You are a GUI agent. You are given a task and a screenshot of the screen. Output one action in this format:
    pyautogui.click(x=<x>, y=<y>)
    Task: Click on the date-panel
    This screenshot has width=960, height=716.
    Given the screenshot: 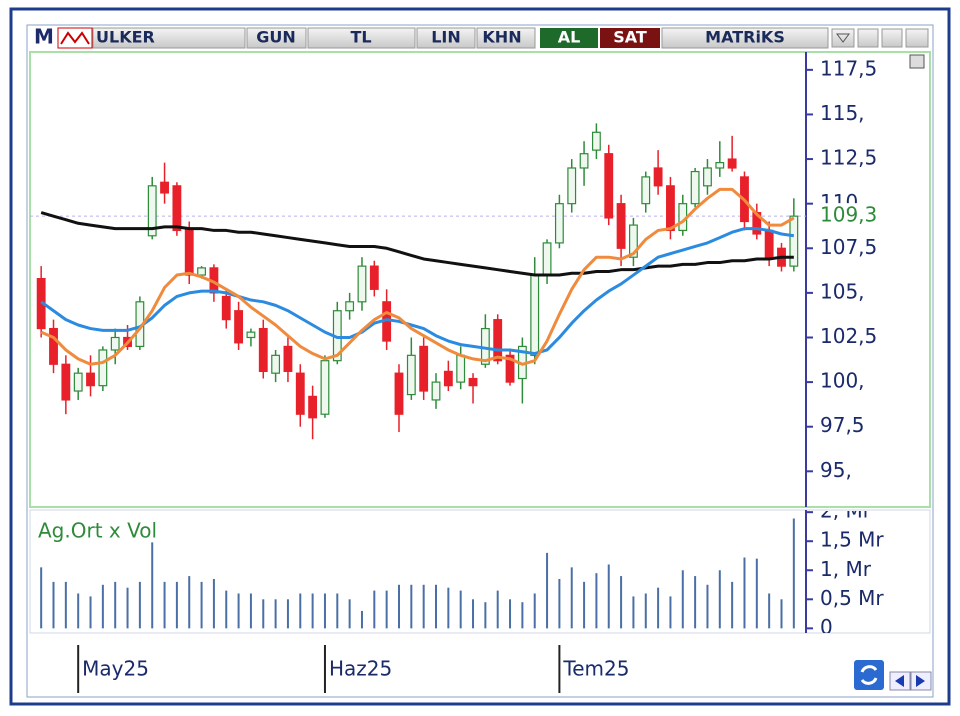 What is the action you would take?
    pyautogui.click(x=480, y=668)
    